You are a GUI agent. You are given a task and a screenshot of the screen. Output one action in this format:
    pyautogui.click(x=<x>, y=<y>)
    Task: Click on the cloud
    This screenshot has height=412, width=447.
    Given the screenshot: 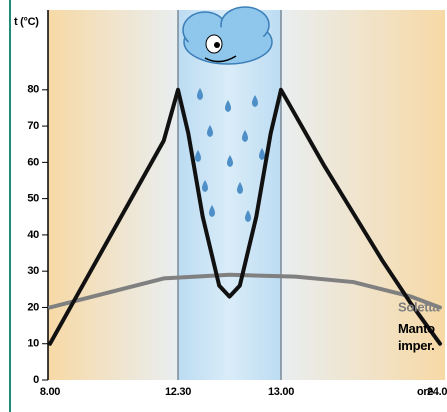 What is the action you would take?
    pyautogui.click(x=227, y=35)
    